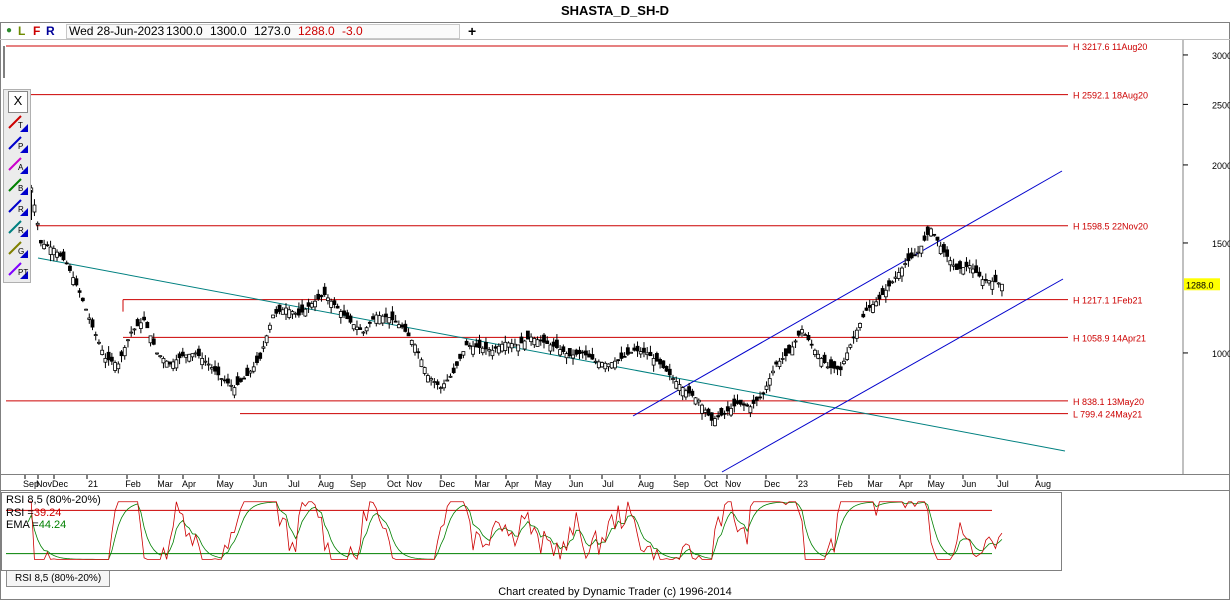 The width and height of the screenshot is (1230, 601). Describe the element at coordinates (22, 31) in the screenshot. I see `flag-l: L` at that location.